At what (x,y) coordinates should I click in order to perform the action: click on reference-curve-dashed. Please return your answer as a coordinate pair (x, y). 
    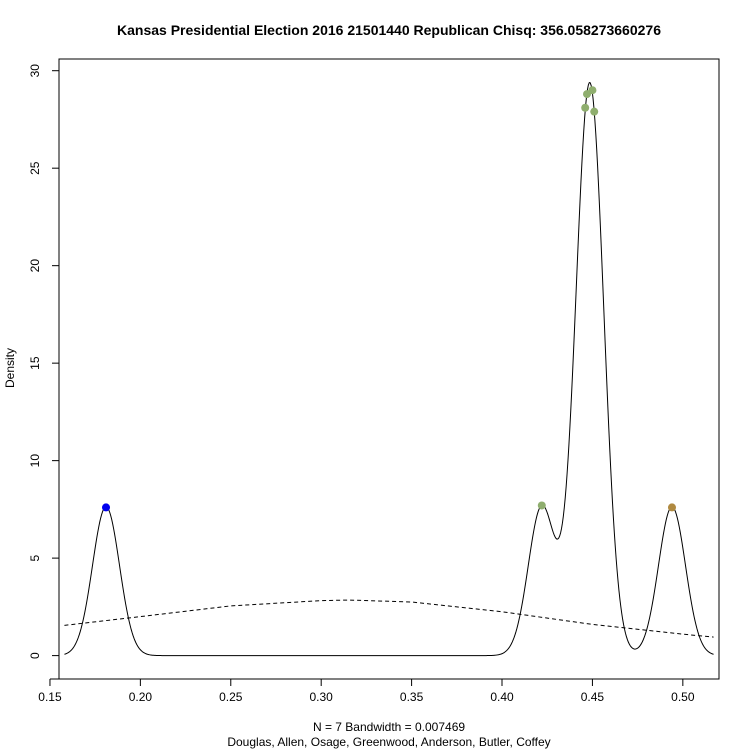
    Looking at the image, I should click on (389, 618).